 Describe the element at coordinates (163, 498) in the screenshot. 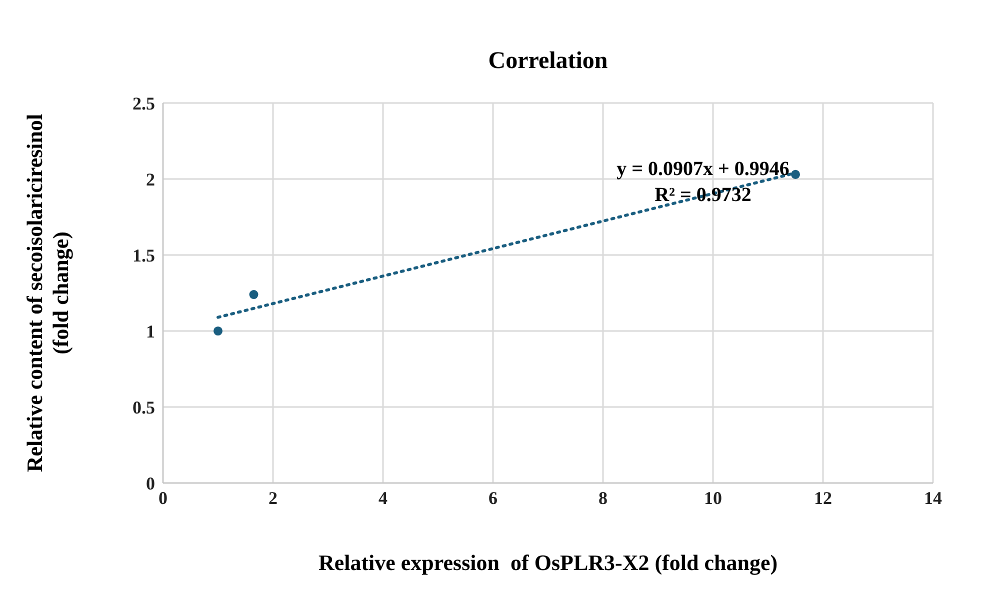

I see `x-tick-label: 0` at that location.